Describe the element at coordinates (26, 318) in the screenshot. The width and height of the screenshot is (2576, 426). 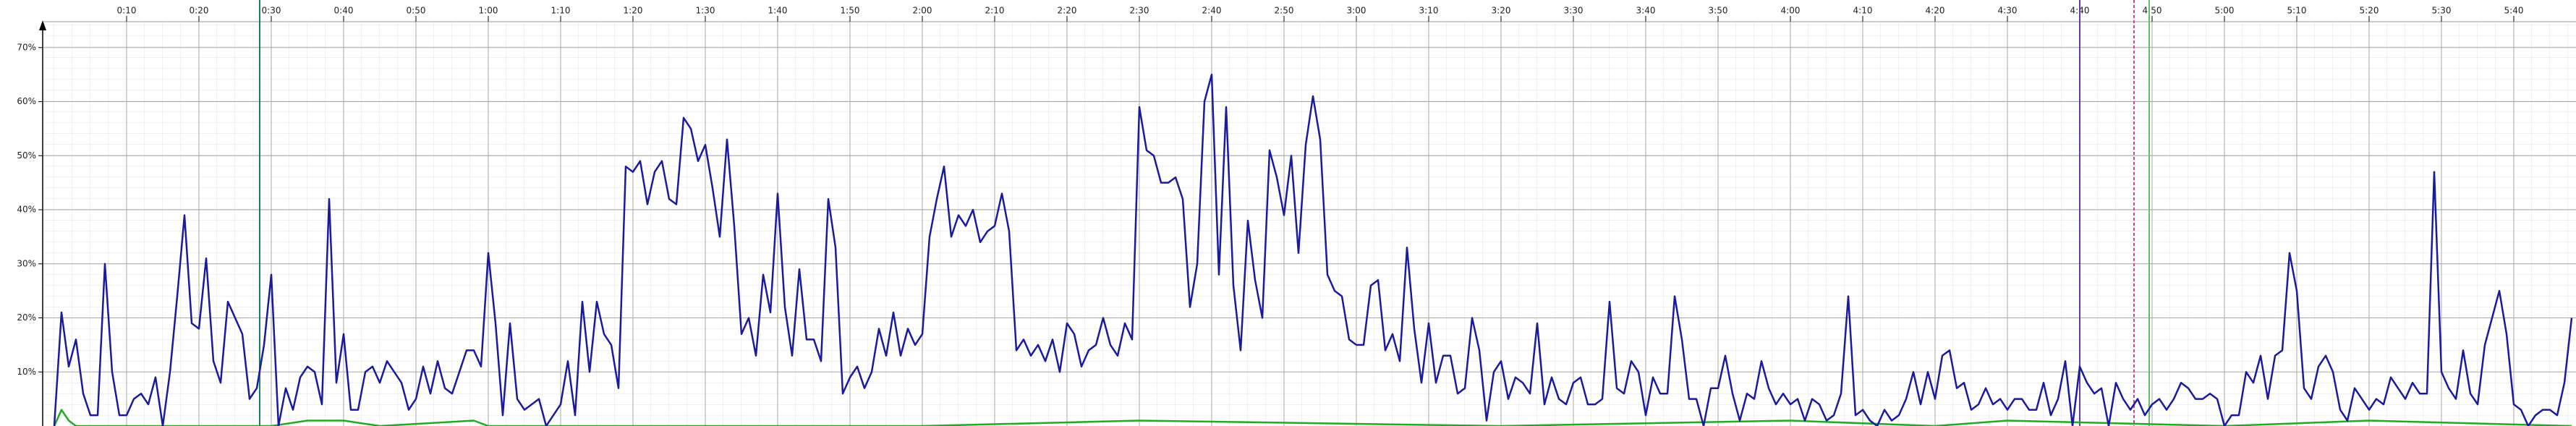
I see `y-tick-label: 20%` at that location.